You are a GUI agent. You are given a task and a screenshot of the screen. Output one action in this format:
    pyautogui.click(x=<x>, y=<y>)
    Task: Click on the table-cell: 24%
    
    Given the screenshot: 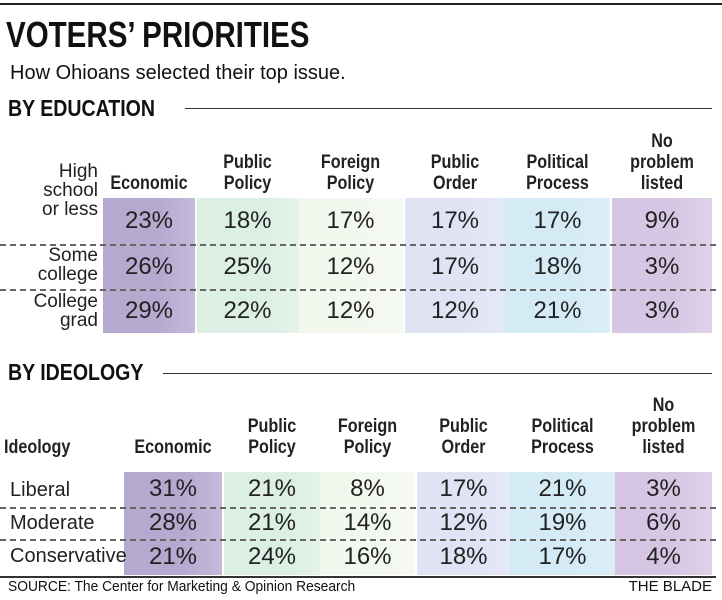 What is the action you would take?
    pyautogui.click(x=272, y=556)
    